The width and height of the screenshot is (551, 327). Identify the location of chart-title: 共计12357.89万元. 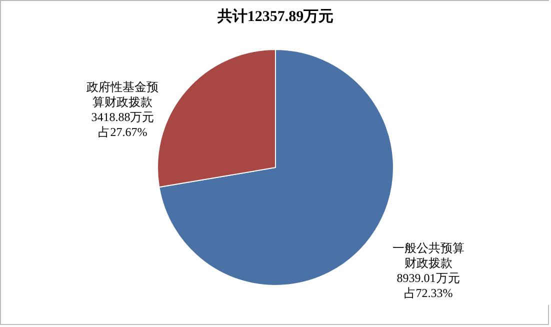
(275, 16).